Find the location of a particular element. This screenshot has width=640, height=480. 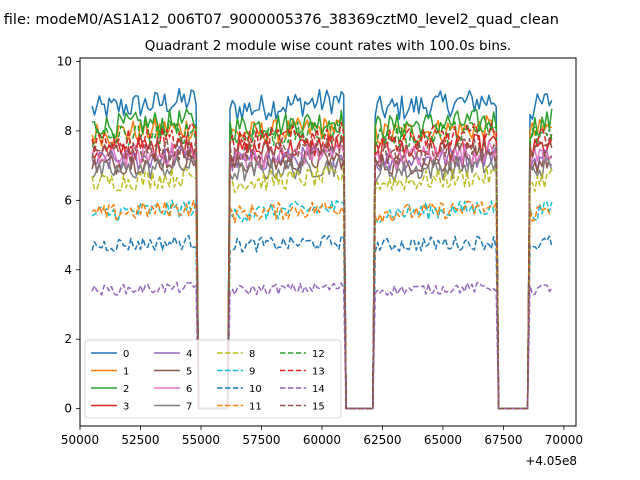

legend-label-11: 11 is located at coordinates (255, 407).